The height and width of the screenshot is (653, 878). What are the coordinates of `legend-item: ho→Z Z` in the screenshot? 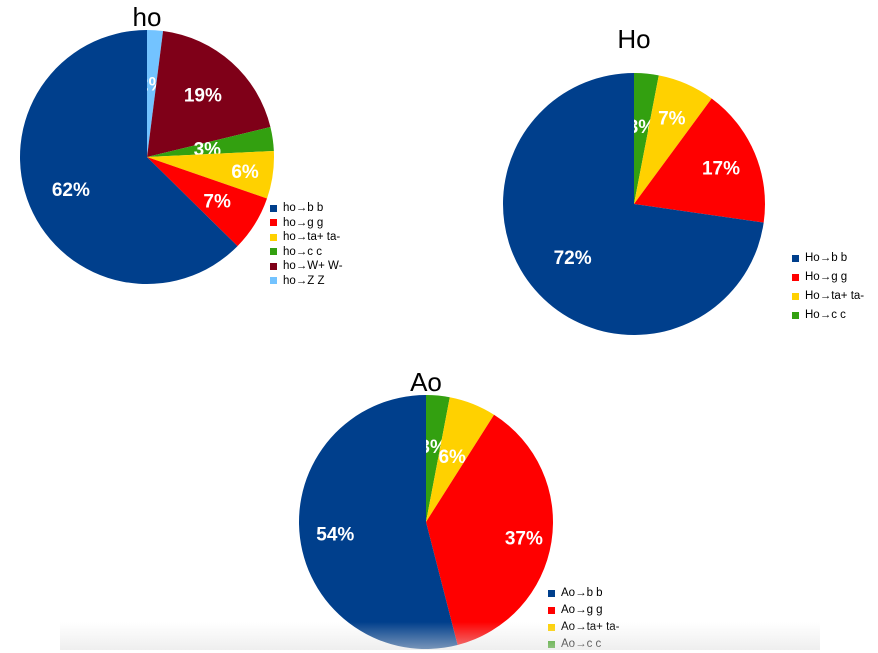 It's located at (306, 281).